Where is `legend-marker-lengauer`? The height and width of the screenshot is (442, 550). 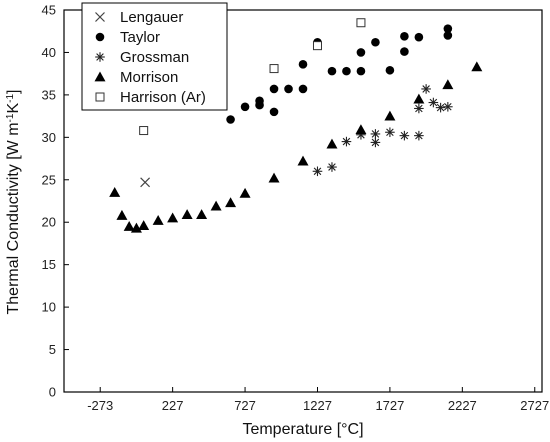 legend-marker-lengauer is located at coordinates (100, 17).